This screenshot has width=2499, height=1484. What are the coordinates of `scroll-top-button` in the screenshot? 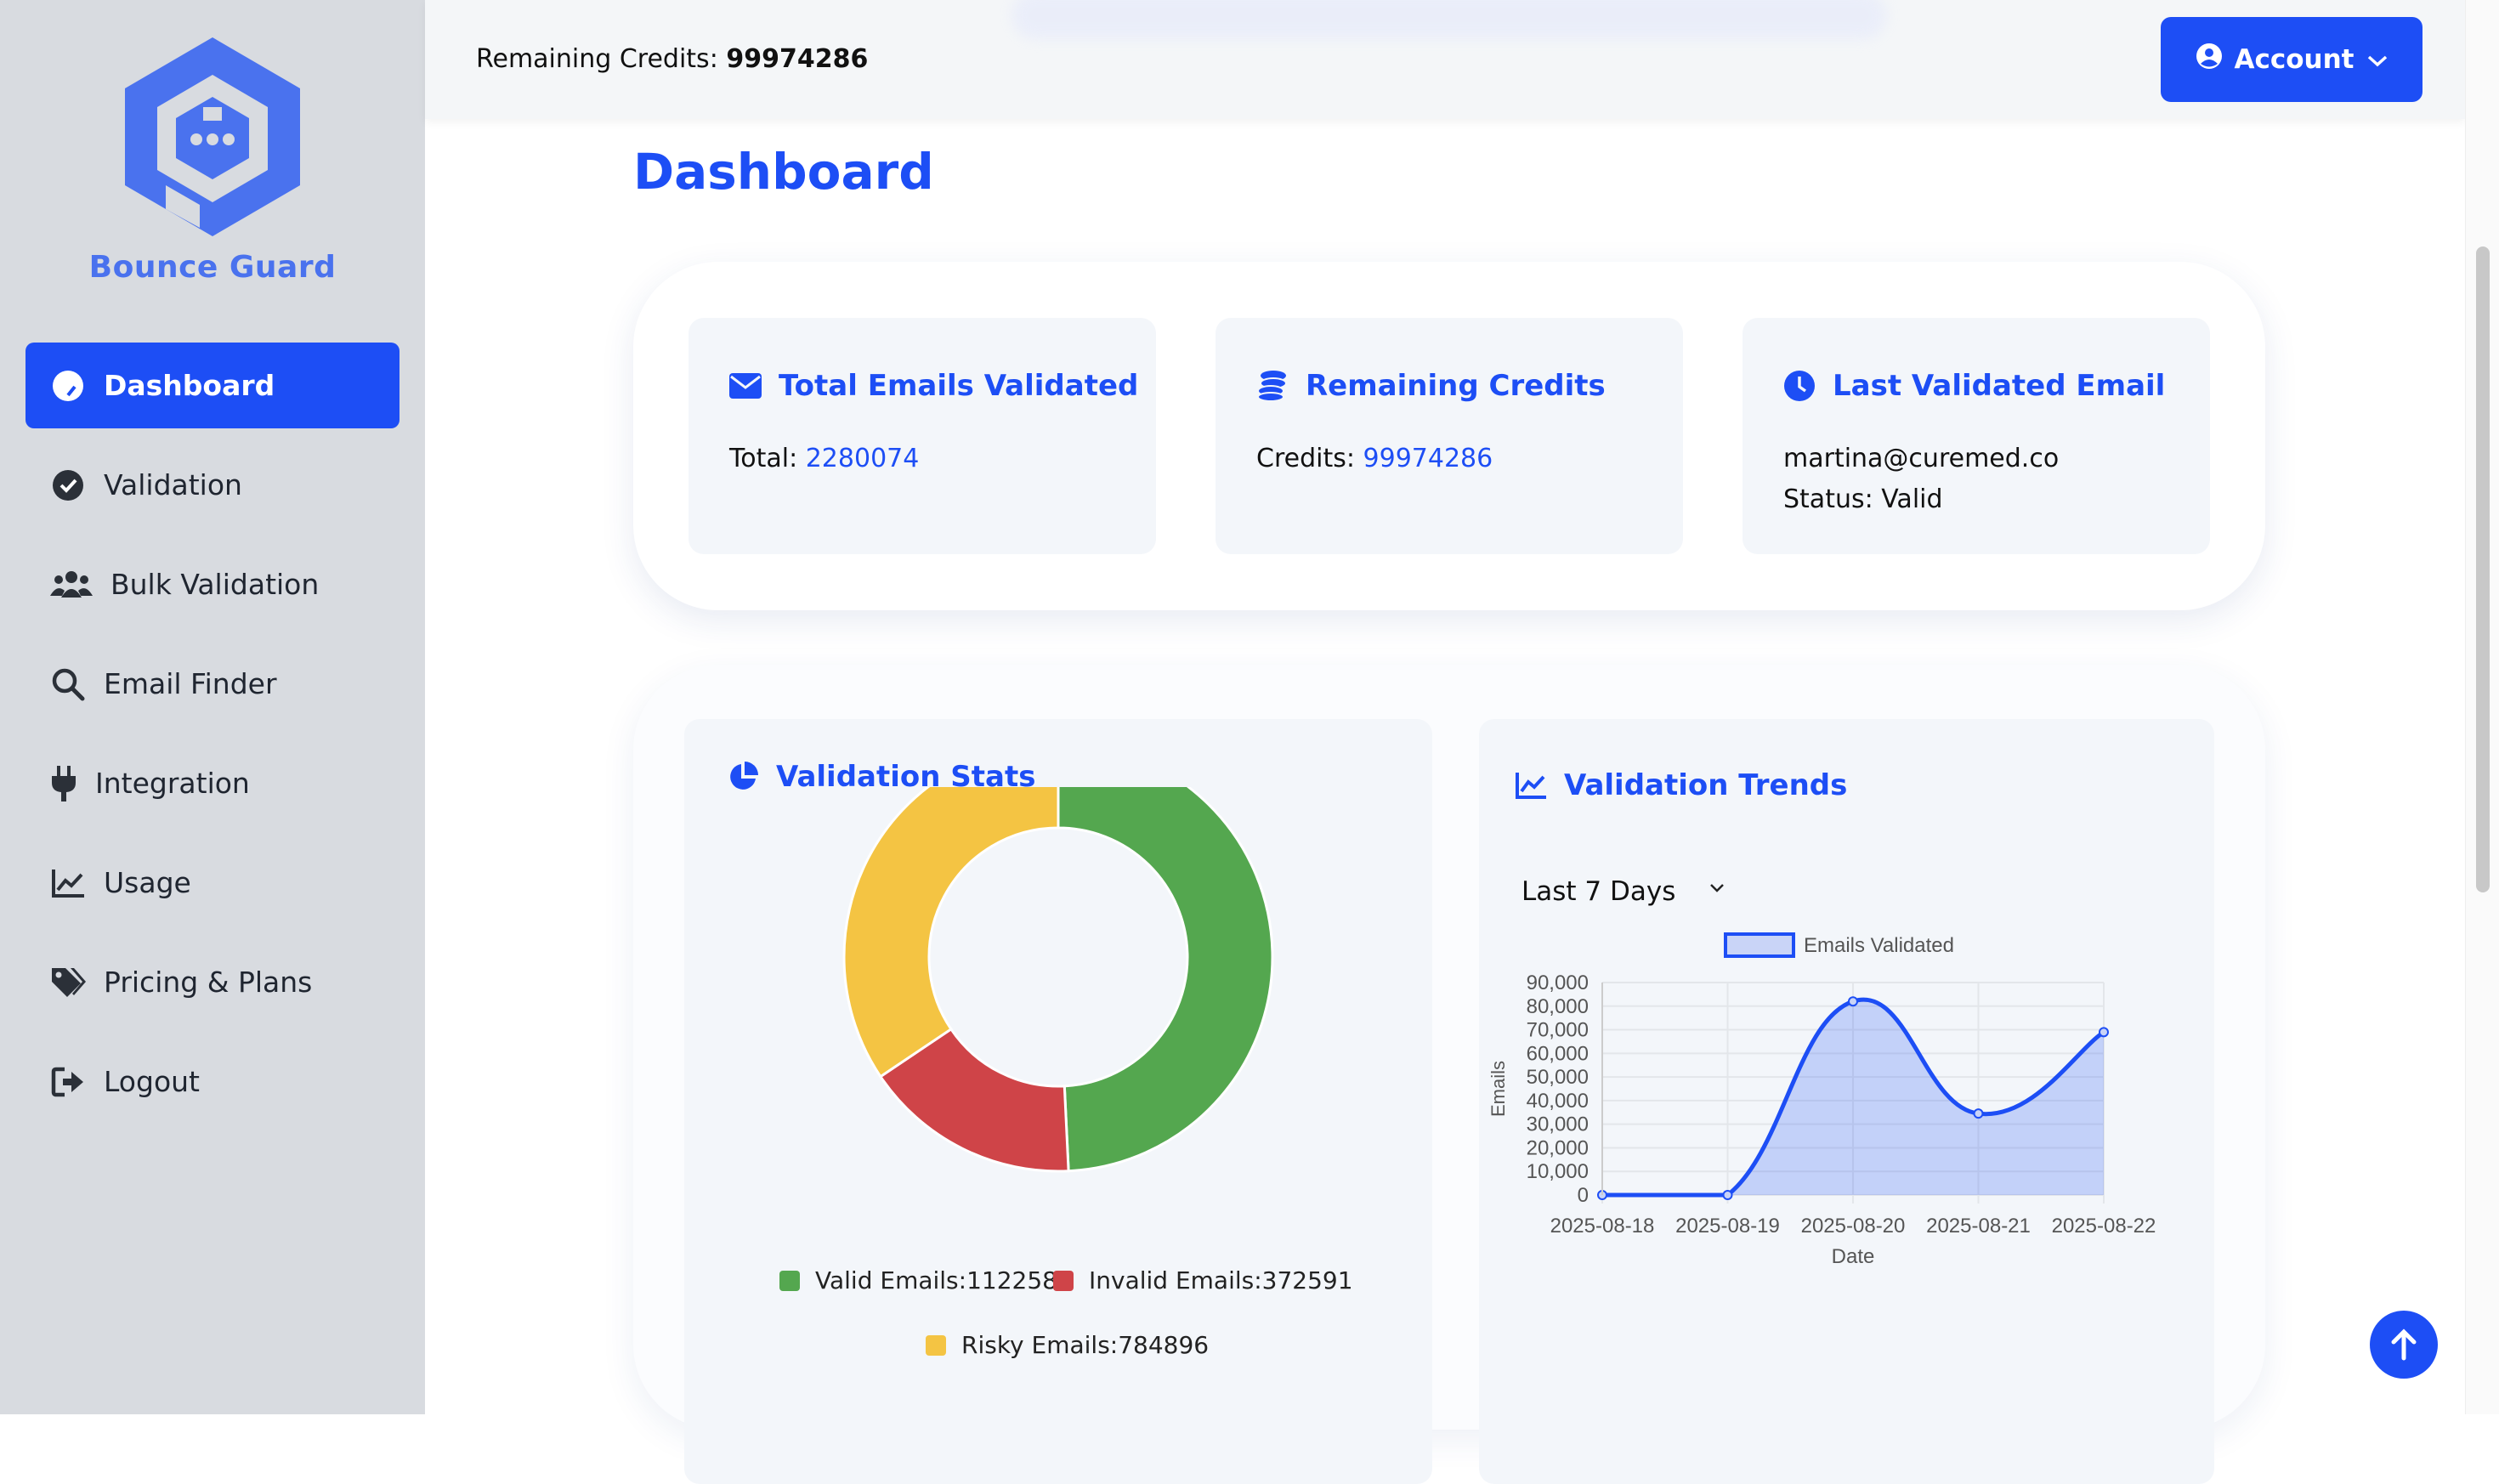 It's located at (2404, 1345).